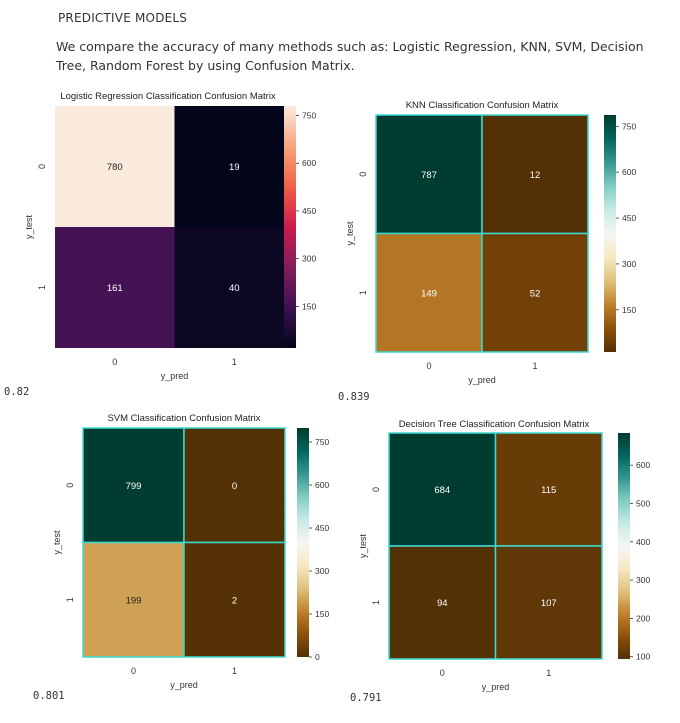 The height and width of the screenshot is (723, 680). I want to click on svm-colorbar-tick-3: 450, so click(322, 528).